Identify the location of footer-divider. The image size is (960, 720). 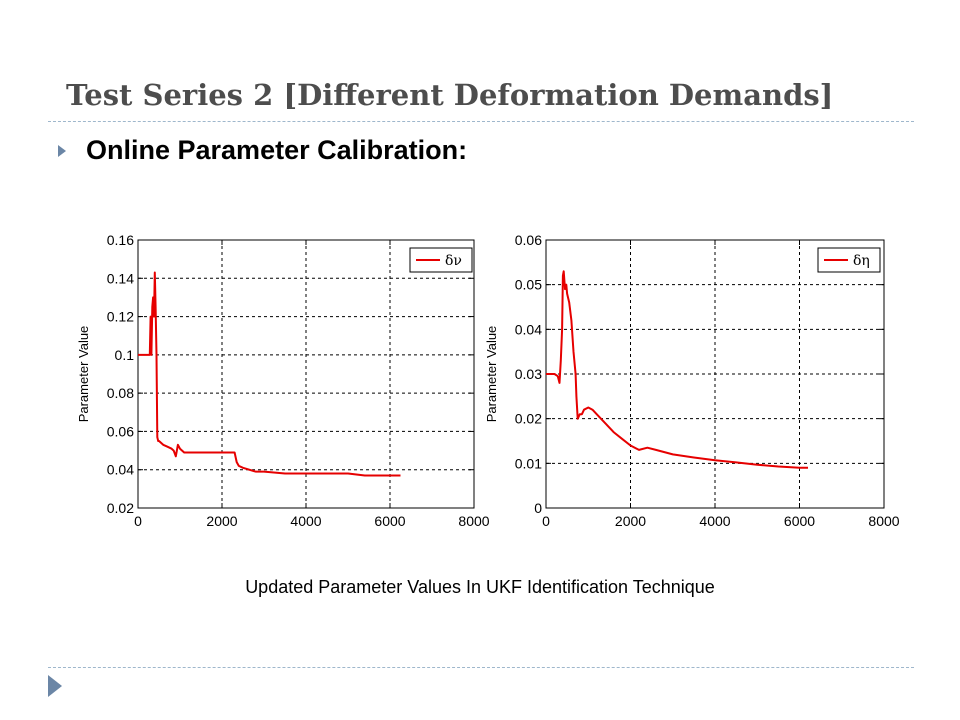
(481, 667).